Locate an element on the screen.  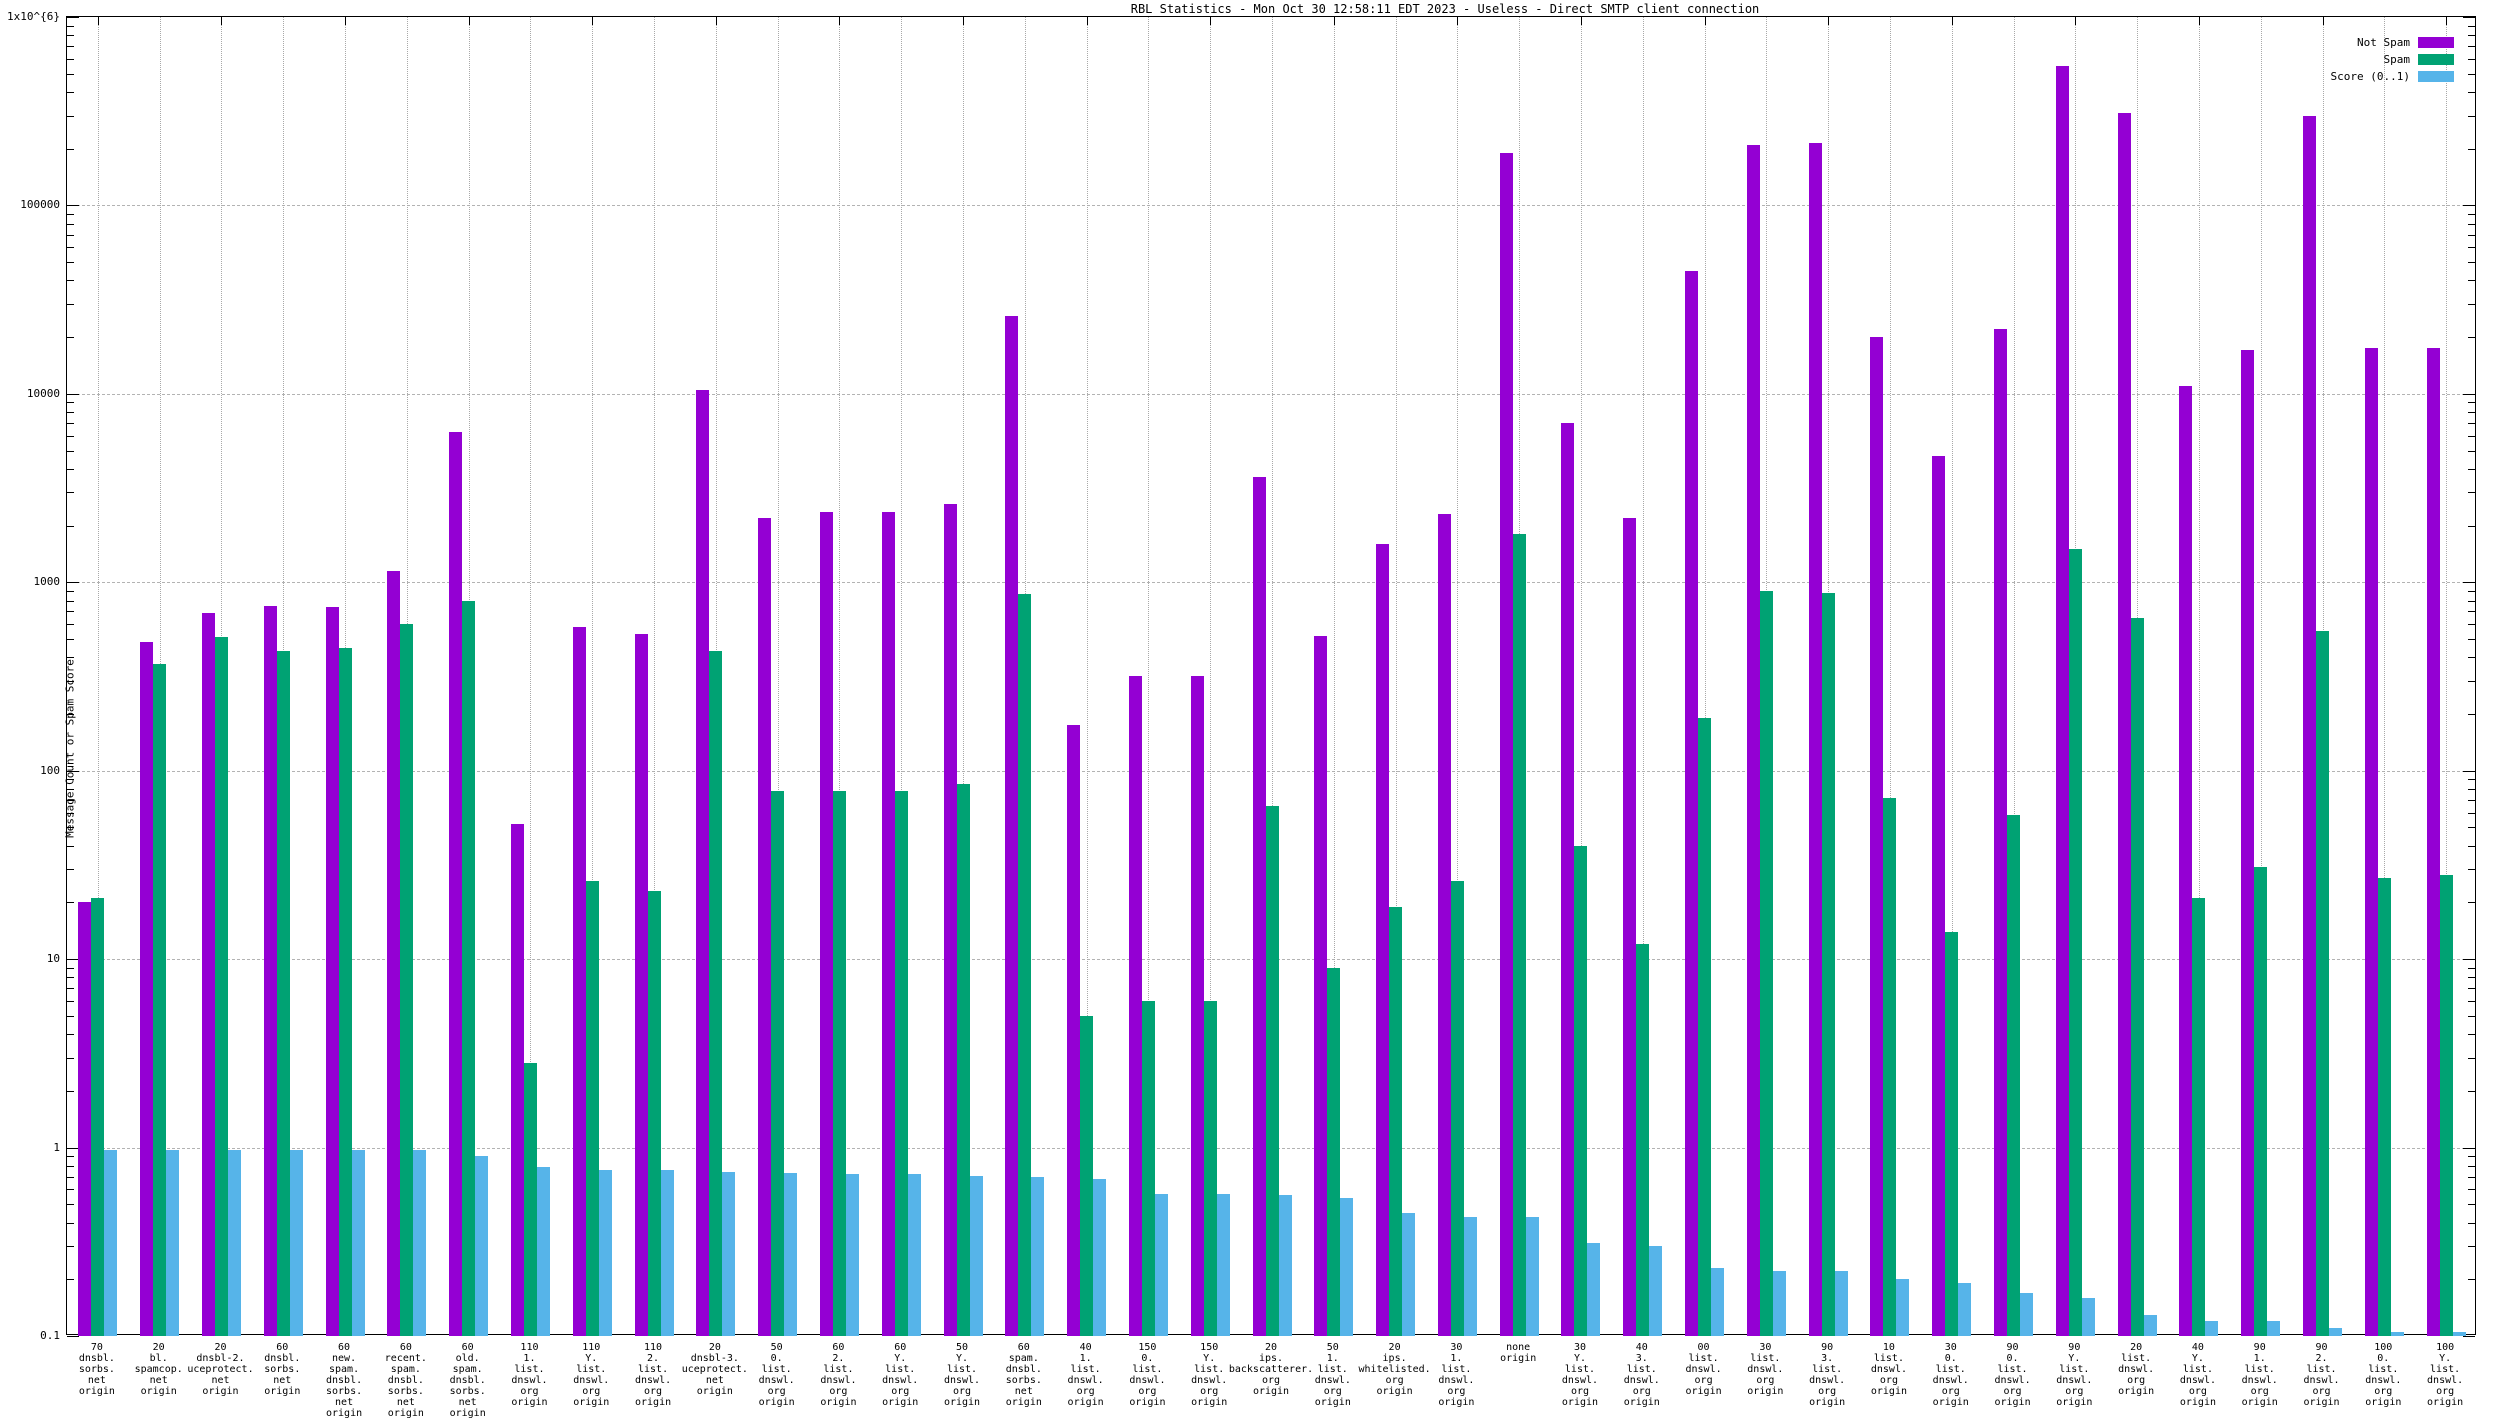
x-tick-label: 110 Y. list. dnswl. org origin is located at coordinates (591, 1375).